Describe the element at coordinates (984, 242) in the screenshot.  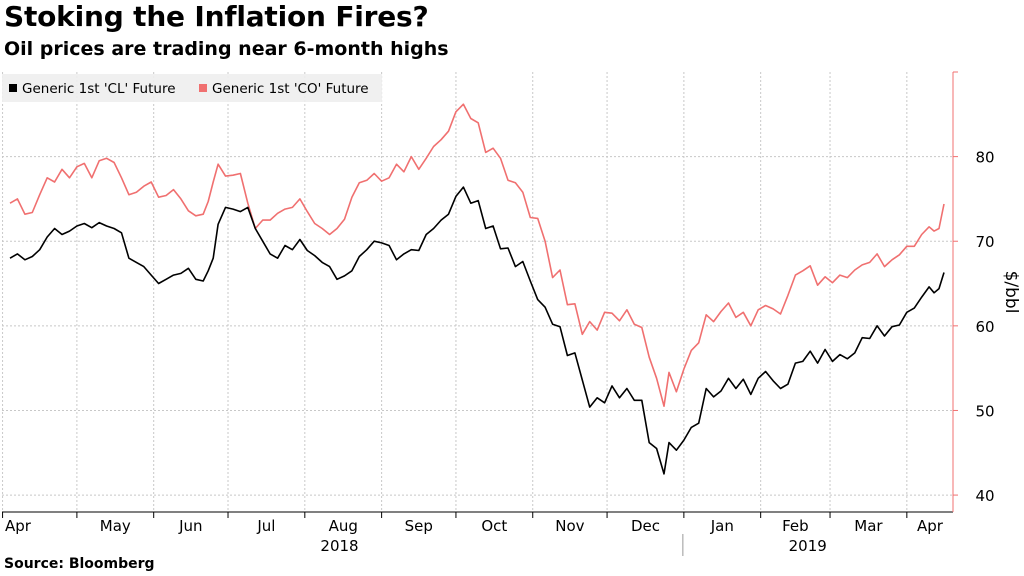
I see `y-tick-label: 70` at that location.